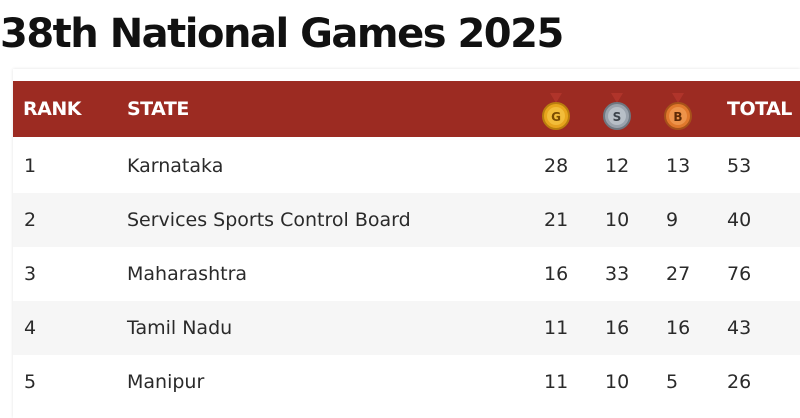 Image resolution: width=800 pixels, height=418 pixels. I want to click on gold-medal-letter: G, so click(556, 117).